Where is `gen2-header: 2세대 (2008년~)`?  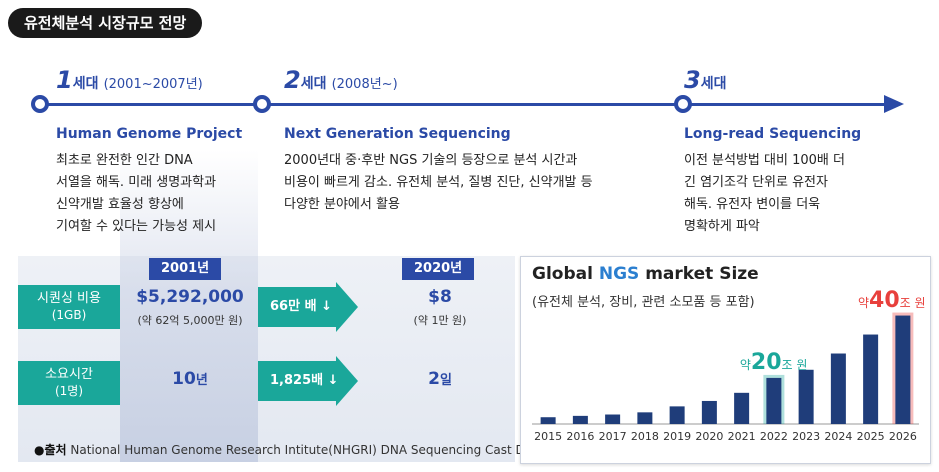
gen2-header: 2세대 (2008년~) is located at coordinates (341, 80).